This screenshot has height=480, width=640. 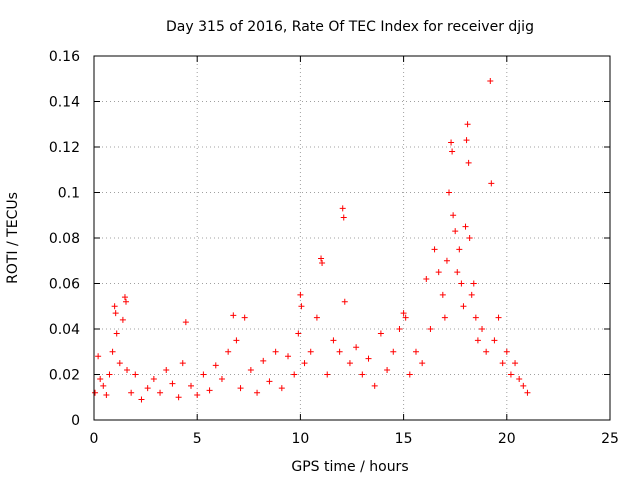 I want to click on x-tick-label: 25, so click(x=610, y=439).